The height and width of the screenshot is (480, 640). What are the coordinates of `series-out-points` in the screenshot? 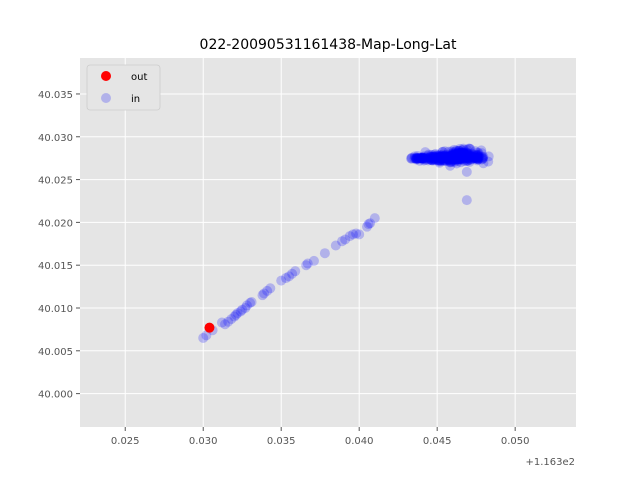 It's located at (209, 327).